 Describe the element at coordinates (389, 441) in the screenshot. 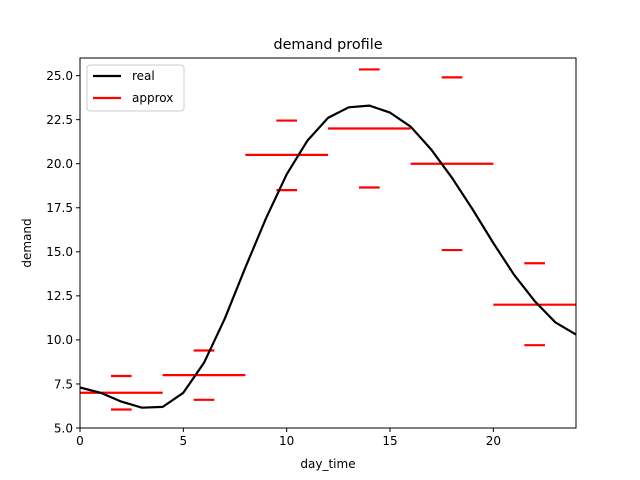

I see `x-tick-label: 15` at that location.